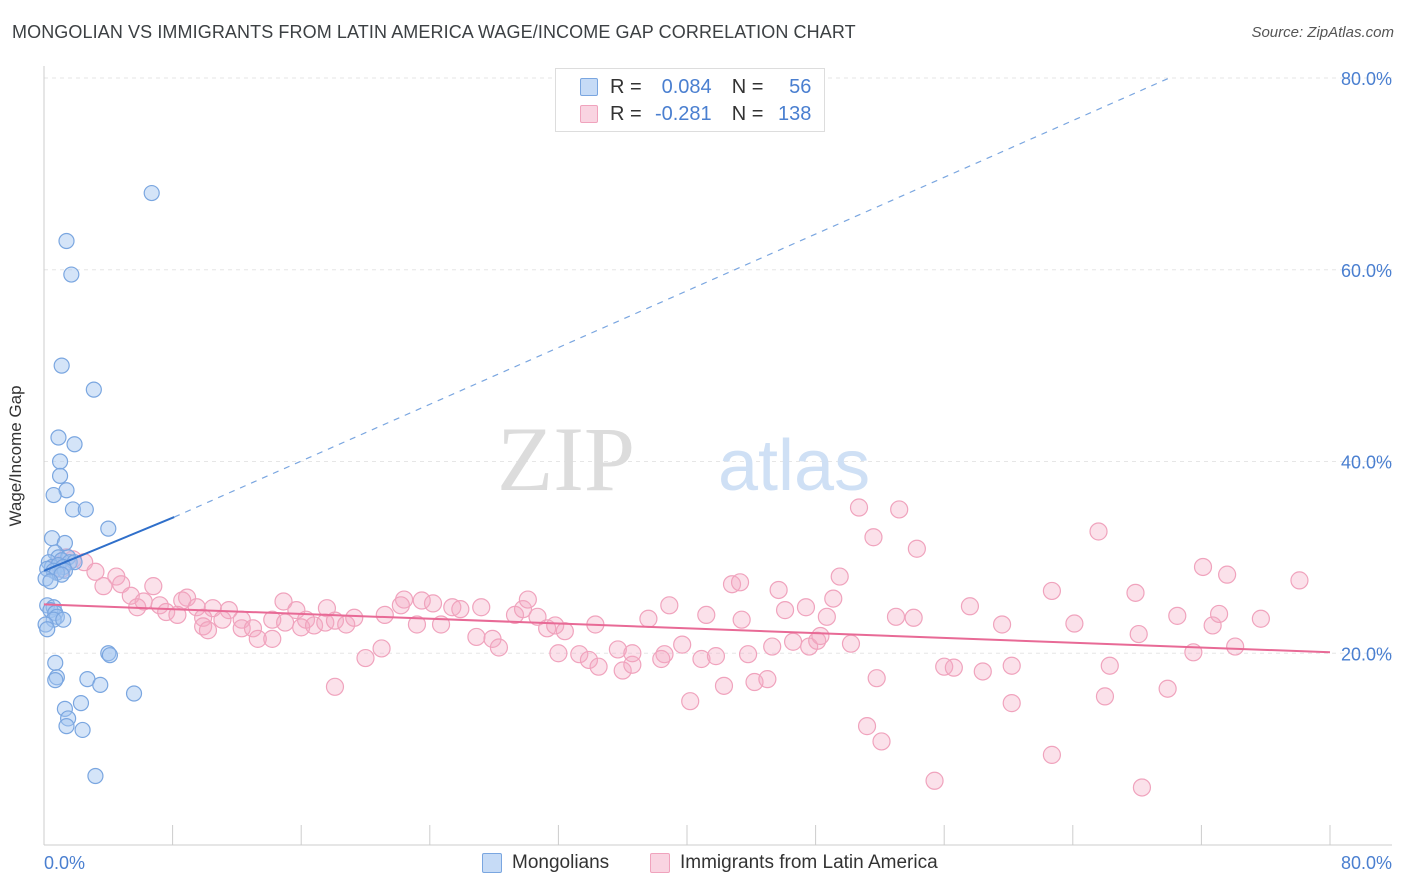 The height and width of the screenshot is (892, 1406). Describe the element at coordinates (690, 100) in the screenshot. I see `stats-legend: R = 0.084 N = 56 R = -0.281 N = 138` at that location.